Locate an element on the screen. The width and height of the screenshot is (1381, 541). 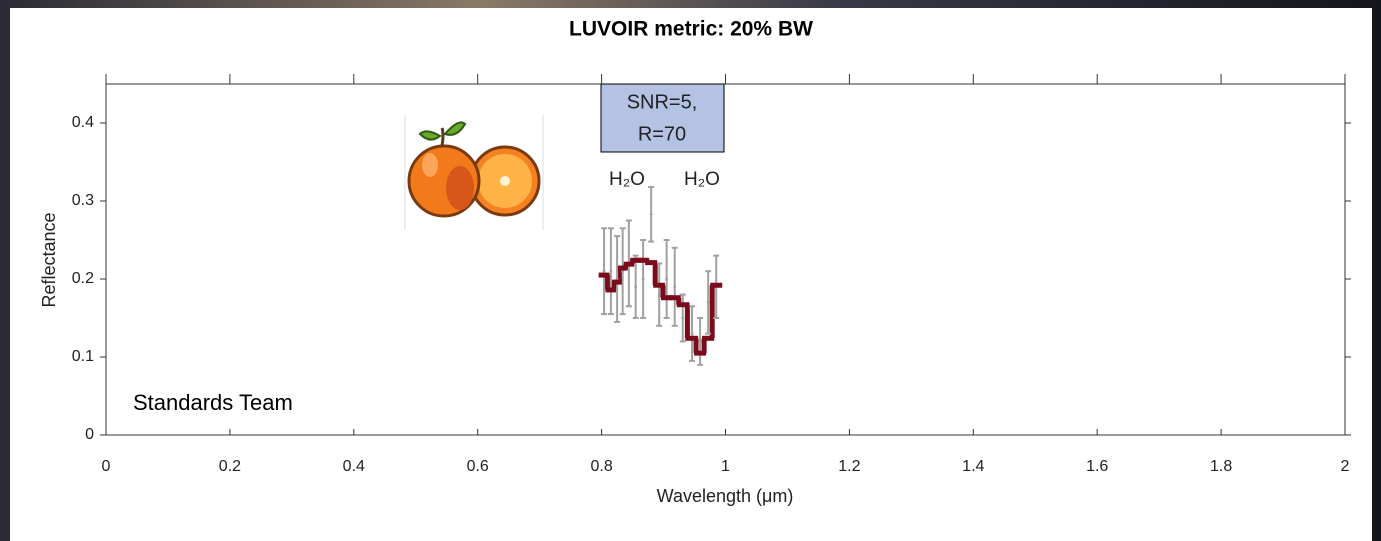
y-tick-label: 0.1 is located at coordinates (83, 356).